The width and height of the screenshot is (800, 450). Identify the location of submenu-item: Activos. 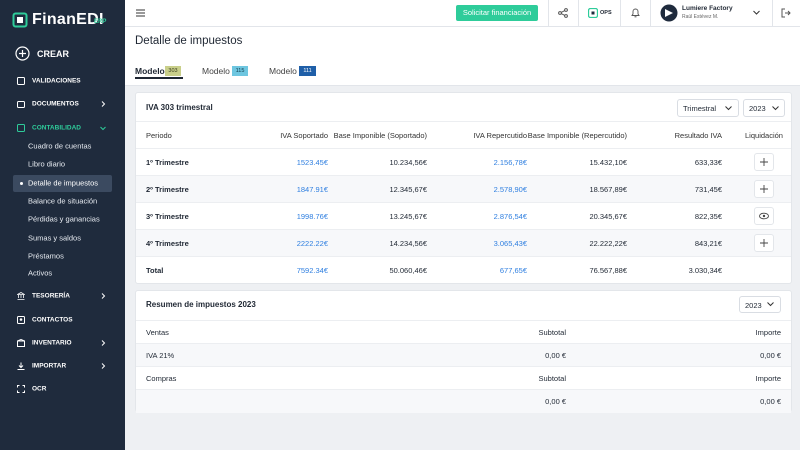
(40, 273).